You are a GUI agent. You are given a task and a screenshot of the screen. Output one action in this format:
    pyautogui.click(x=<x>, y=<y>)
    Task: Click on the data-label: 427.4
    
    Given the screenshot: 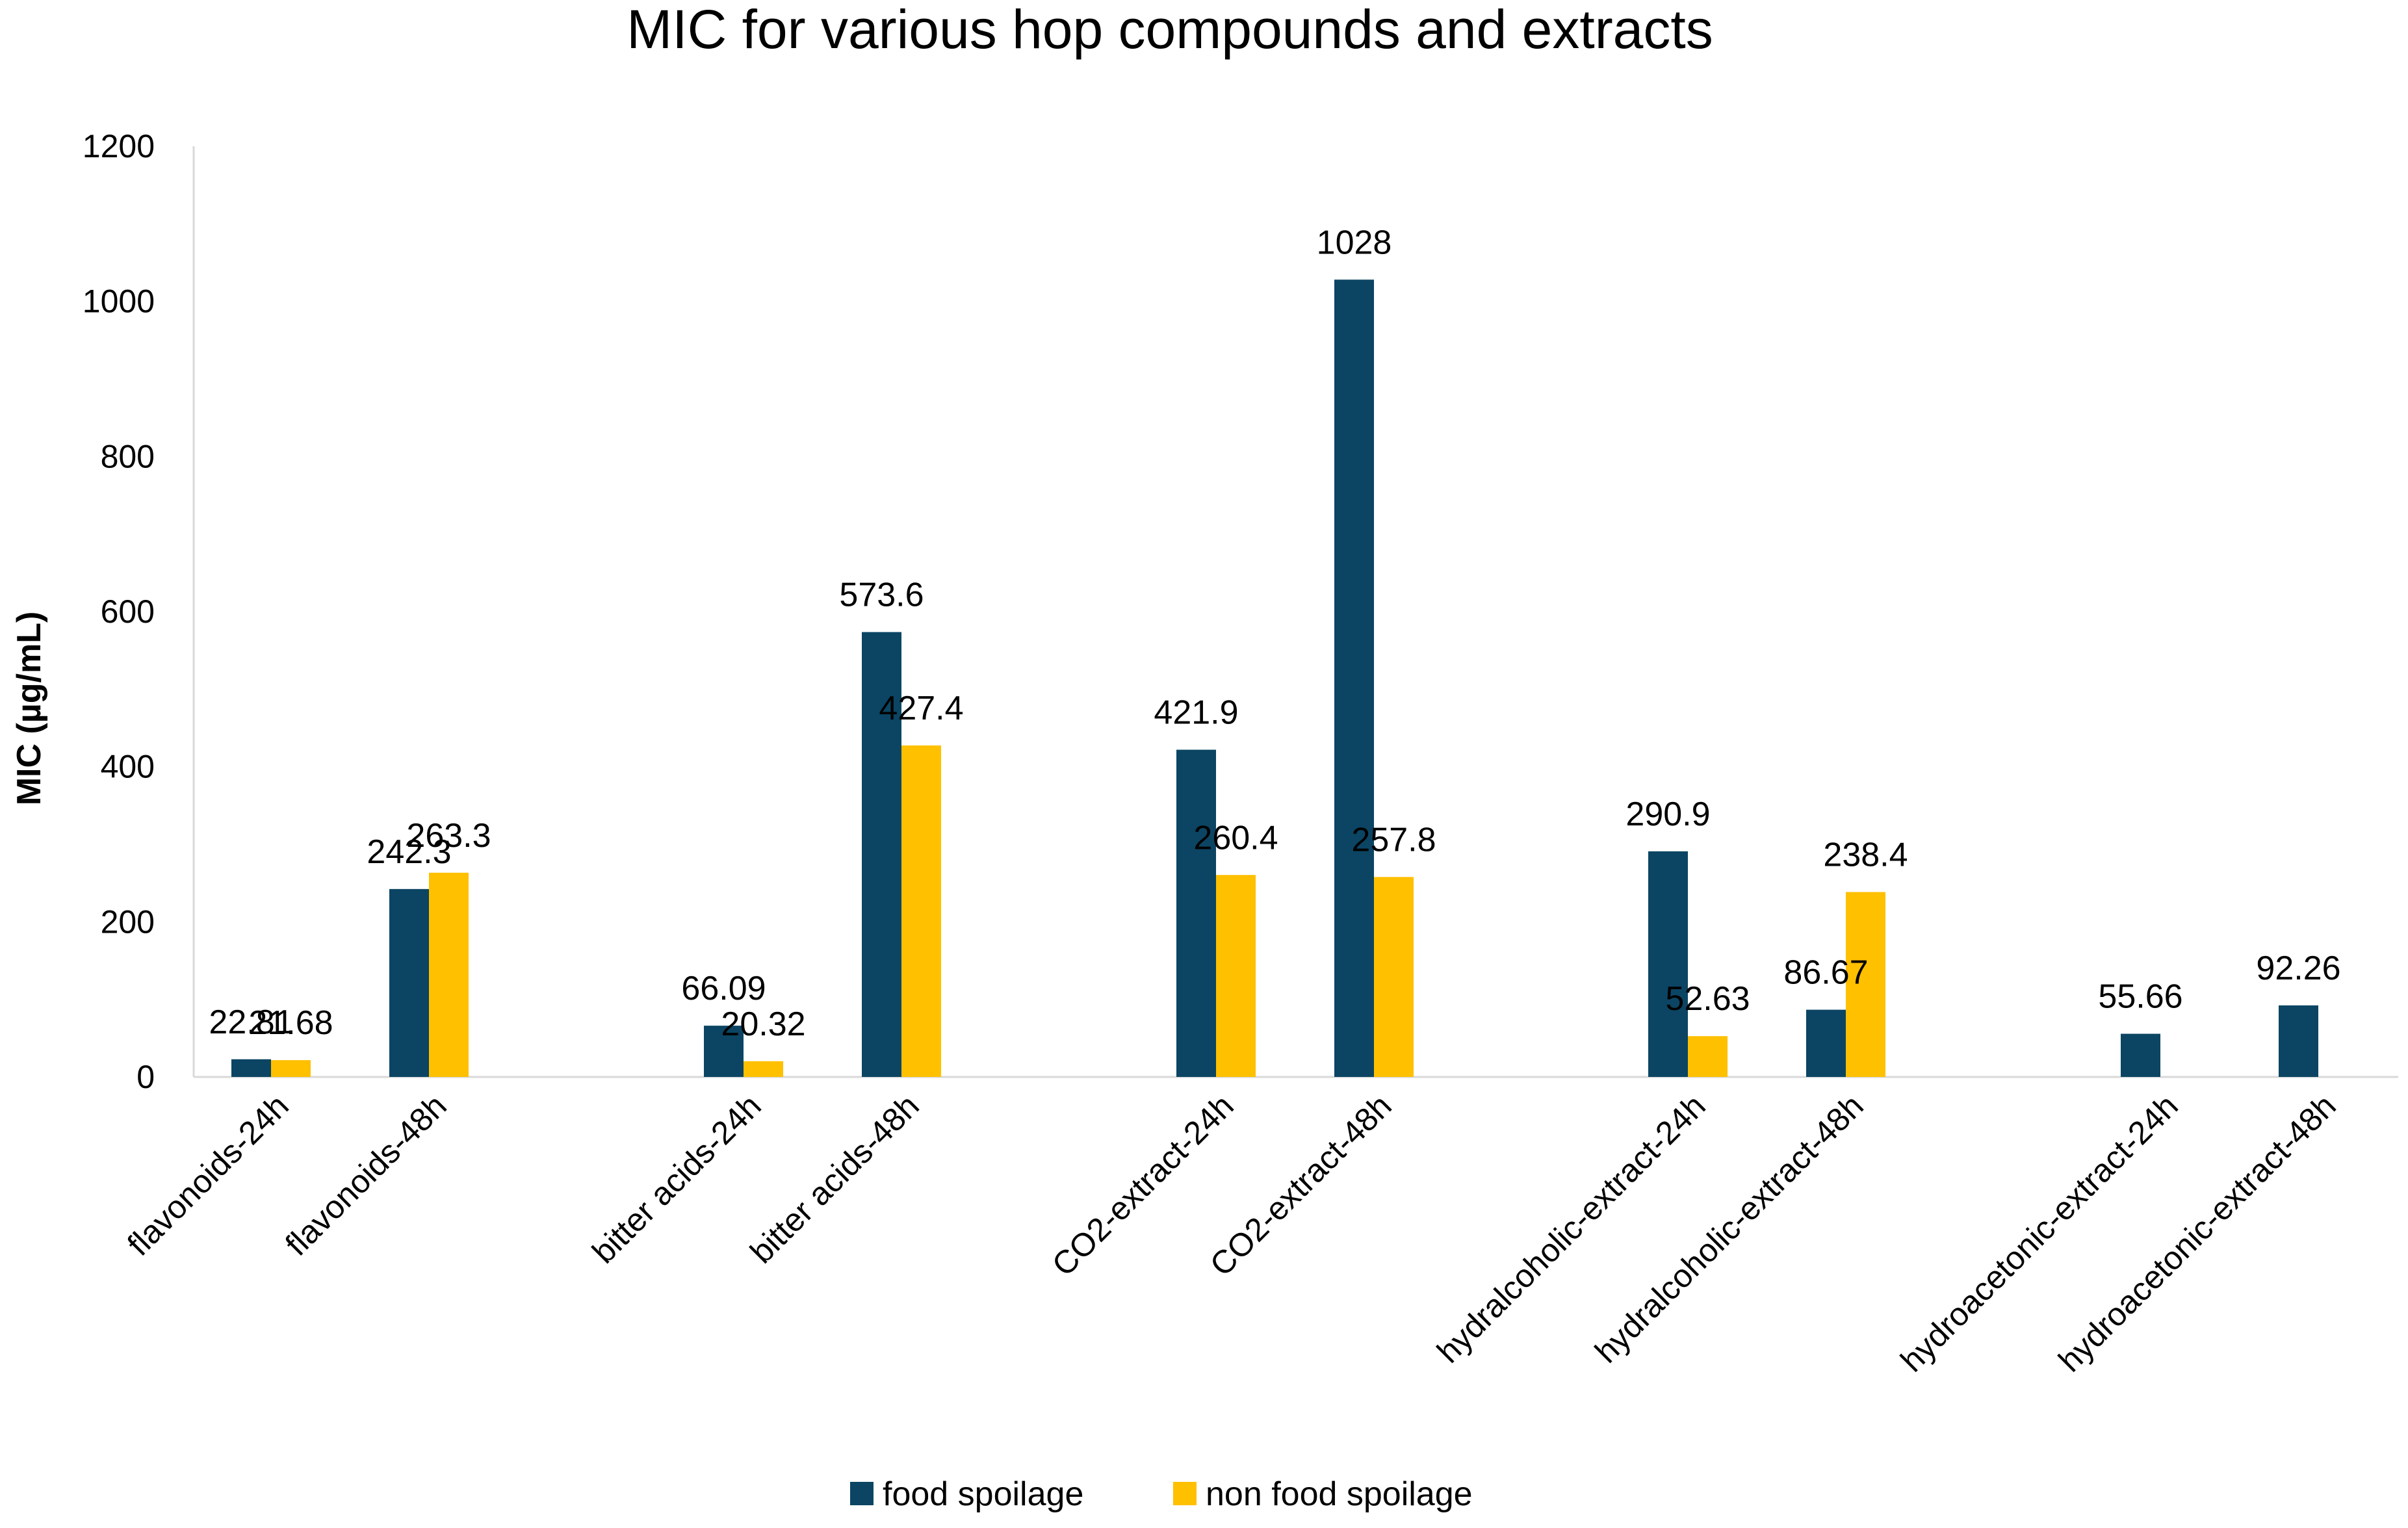 What is the action you would take?
    pyautogui.click(x=921, y=709)
    